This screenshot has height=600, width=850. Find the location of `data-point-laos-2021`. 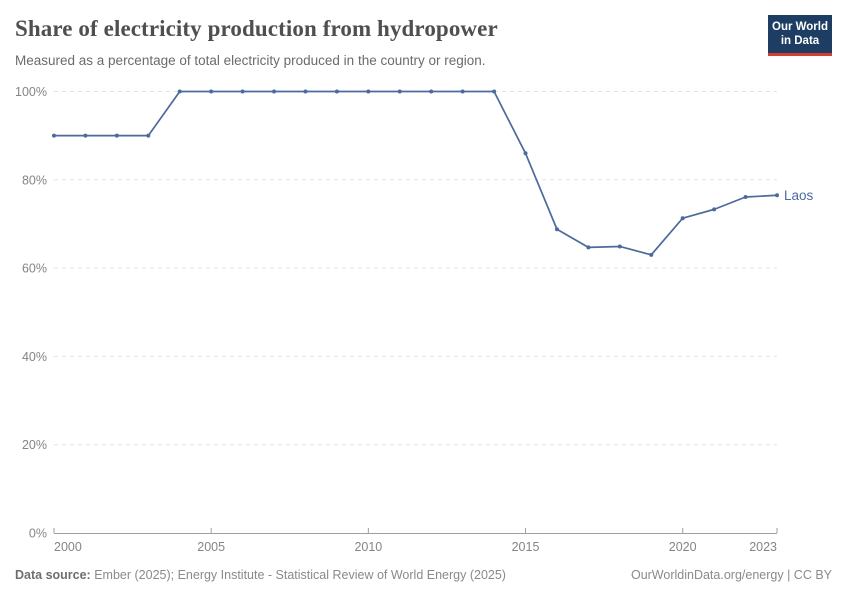

data-point-laos-2021 is located at coordinates (714, 209).